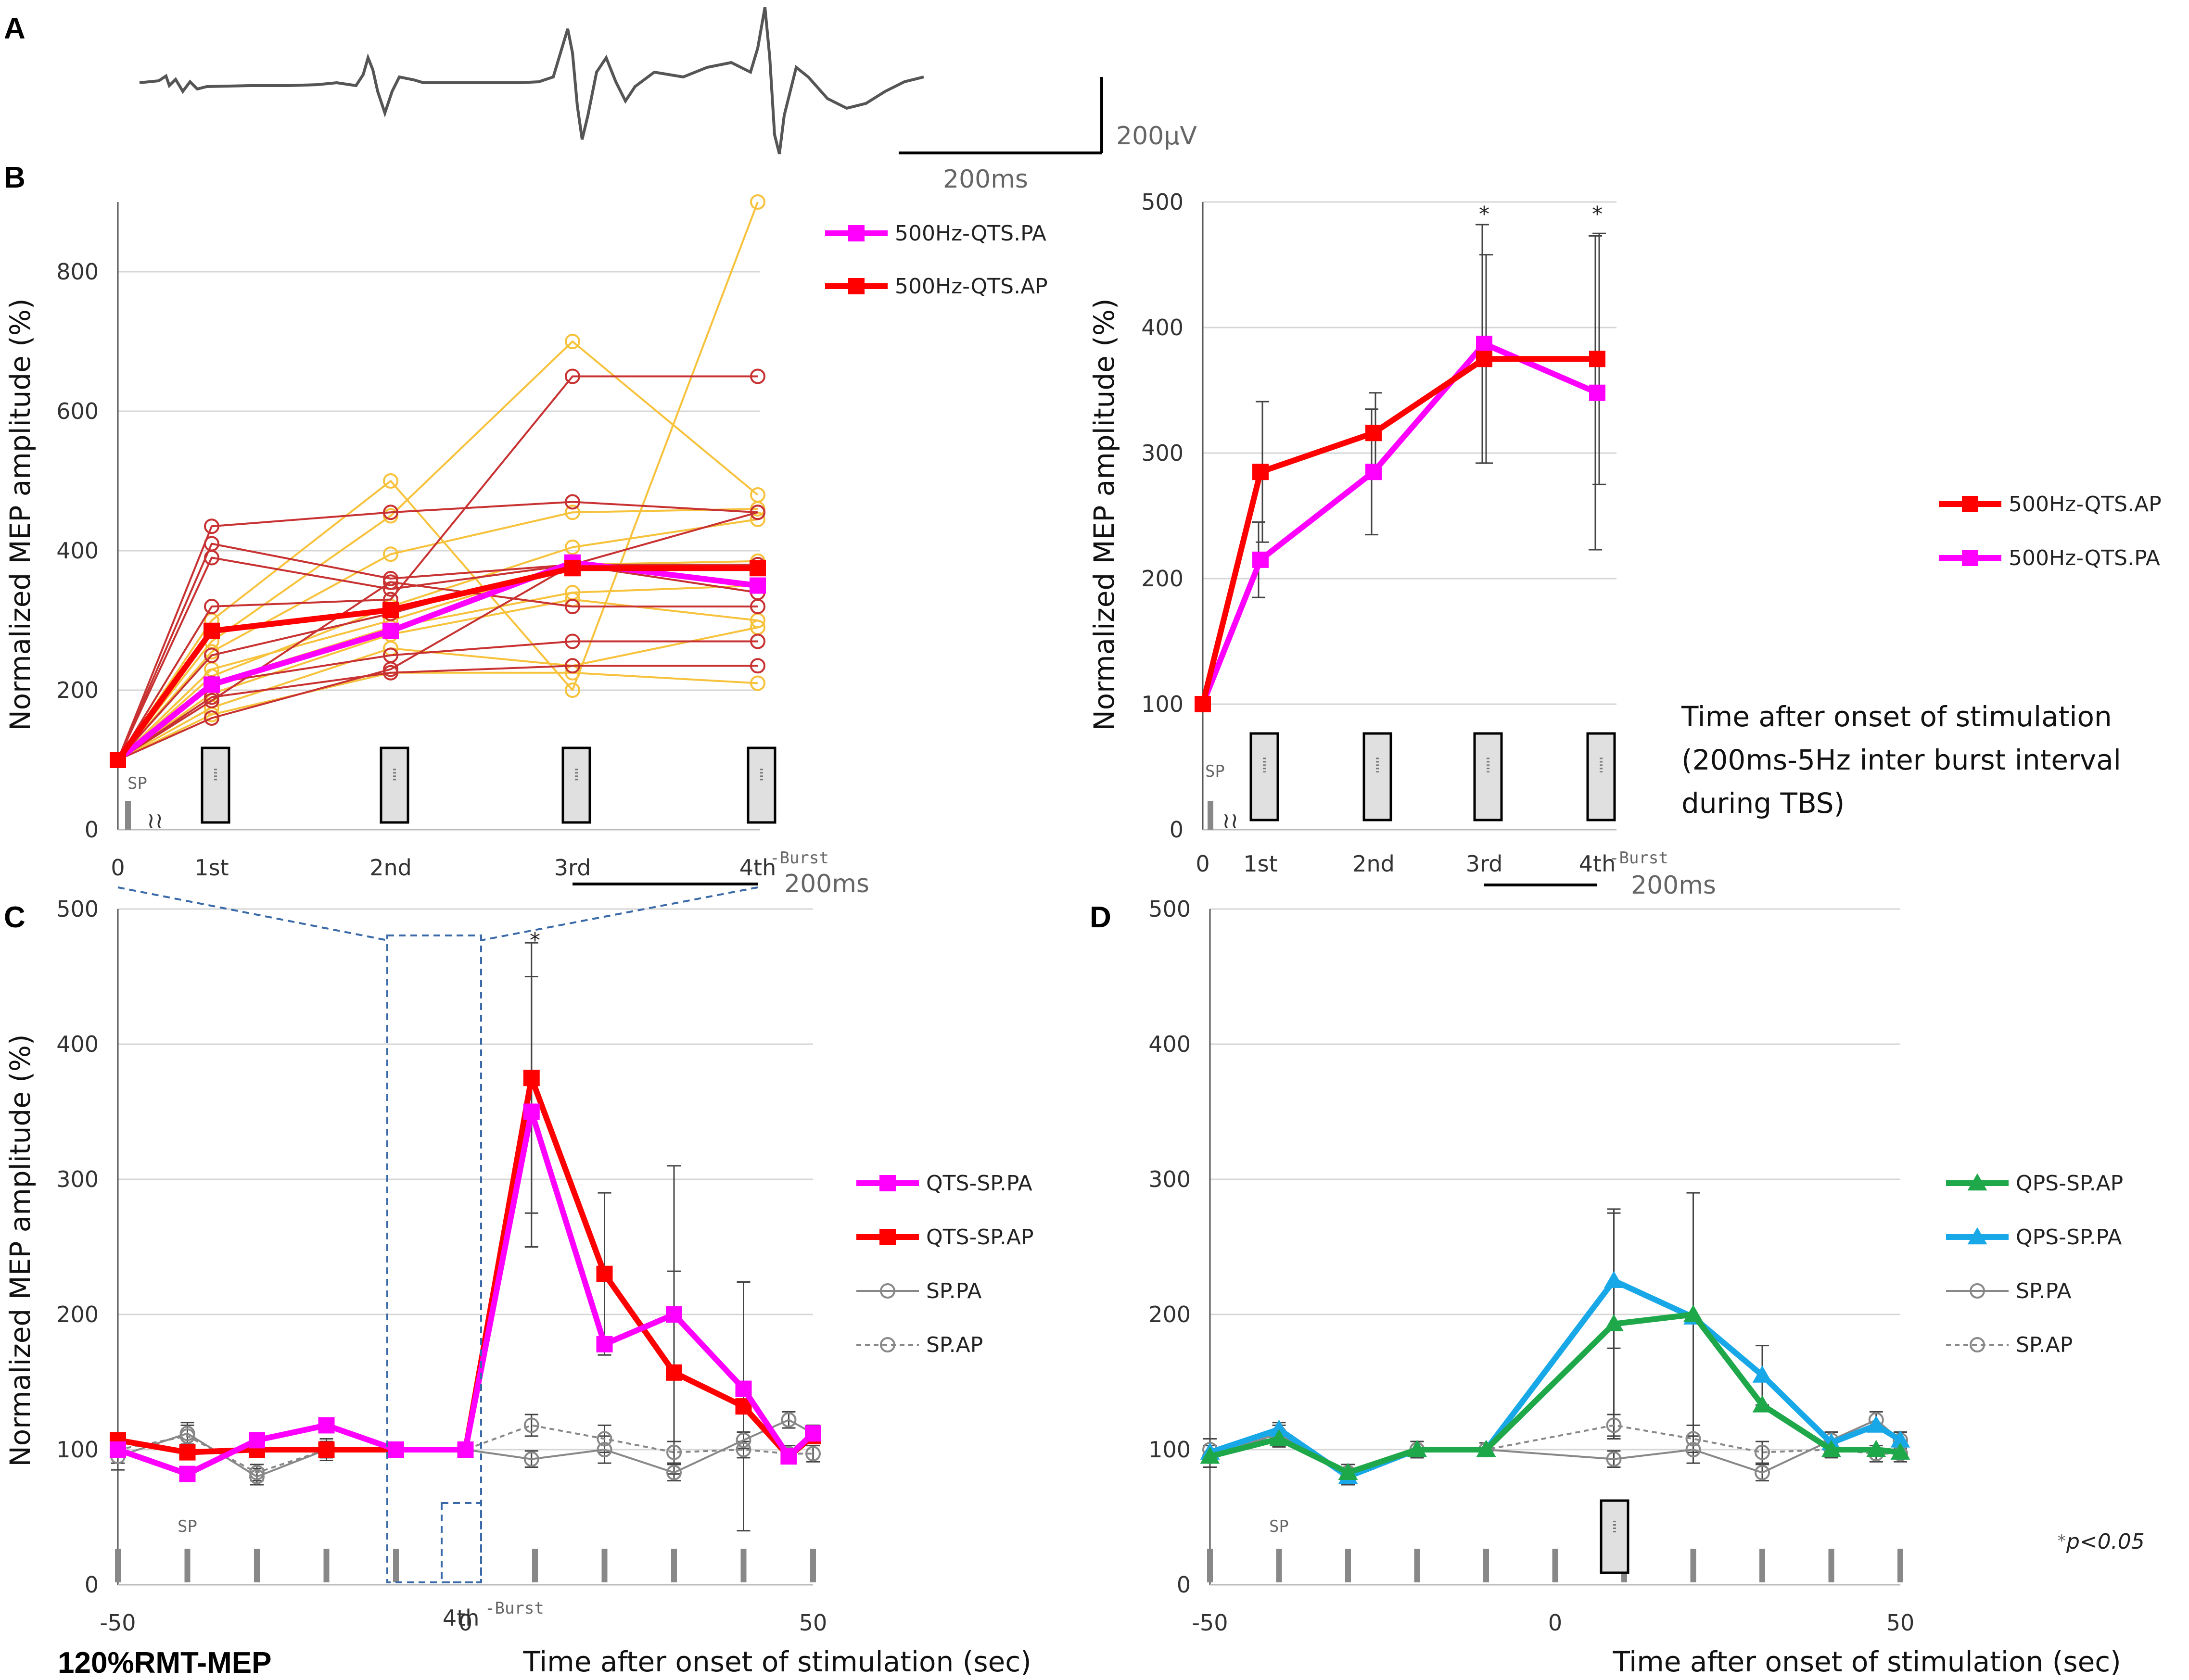 Image resolution: width=2189 pixels, height=1680 pixels. Describe the element at coordinates (1486, 1565) in the screenshot. I see `d-sp-tick--10` at that location.